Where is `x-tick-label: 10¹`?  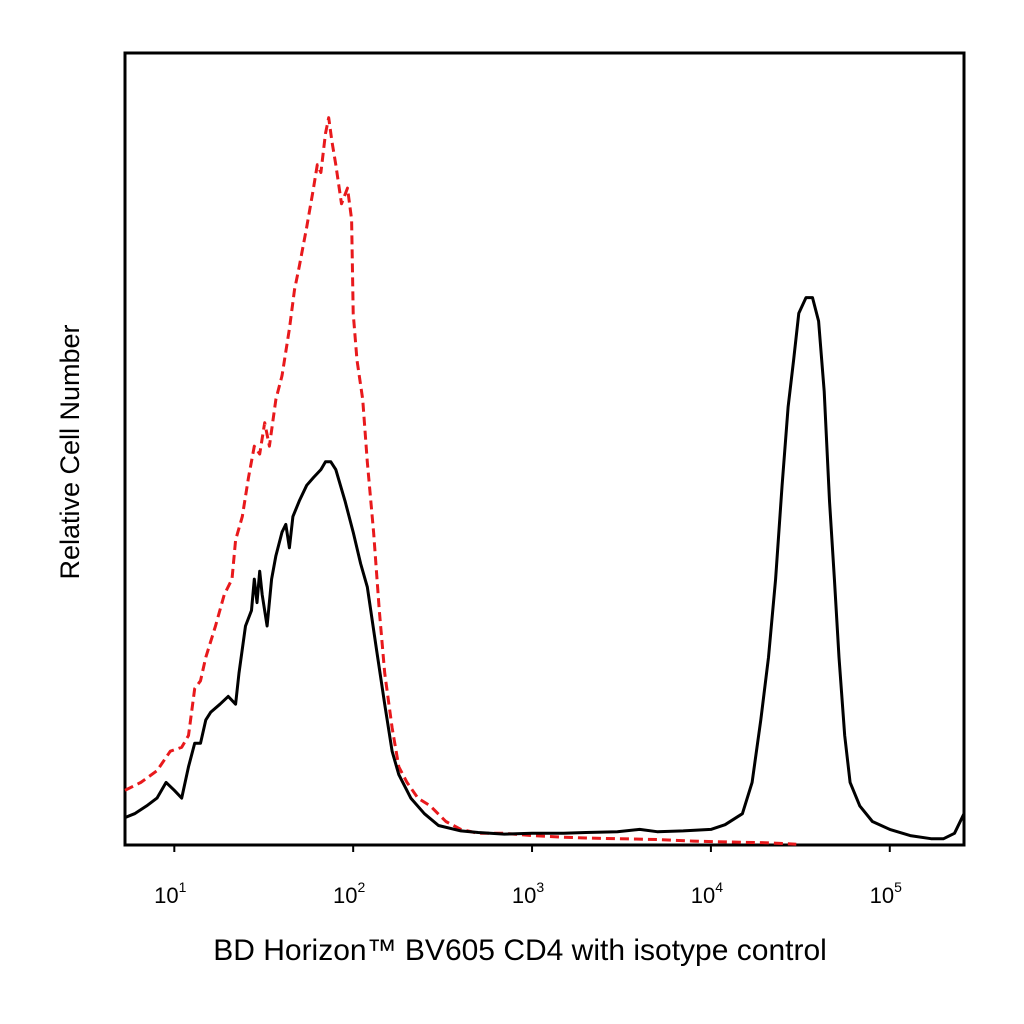
x-tick-label: 10¹ is located at coordinates (170, 893).